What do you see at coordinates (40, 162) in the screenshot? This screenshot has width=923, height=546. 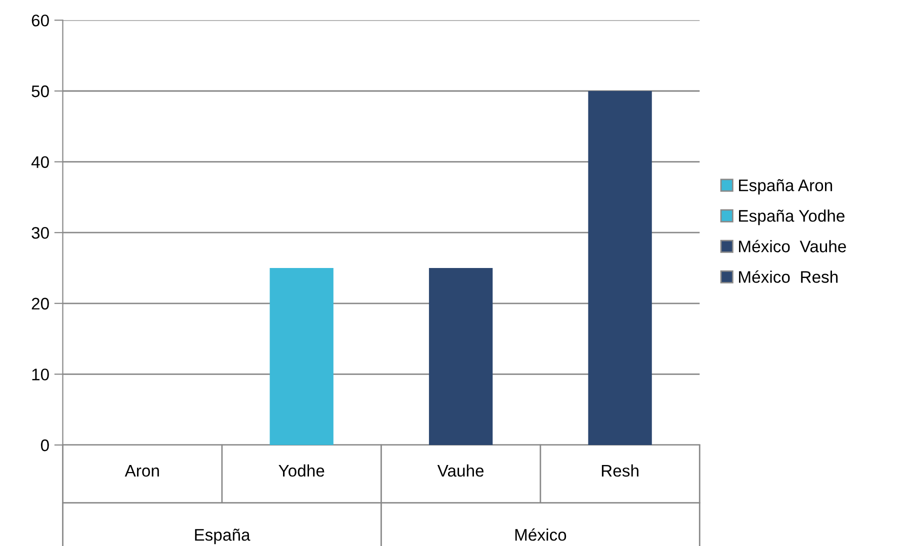 I see `y-tick-label: 40` at bounding box center [40, 162].